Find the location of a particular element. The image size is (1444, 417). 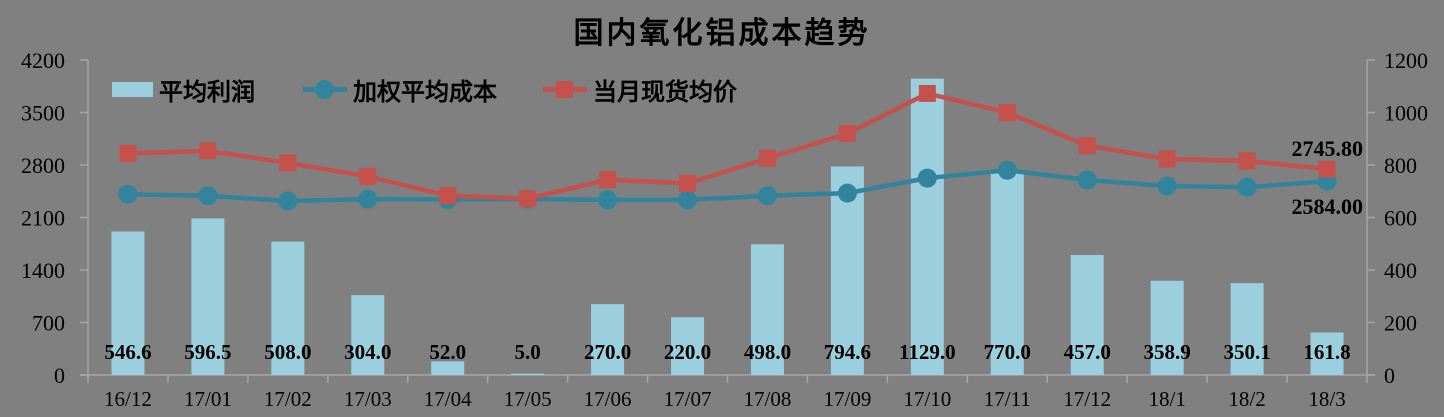

legend: 平均利润 加权平均成本 当月现货均价 is located at coordinates (424, 89).